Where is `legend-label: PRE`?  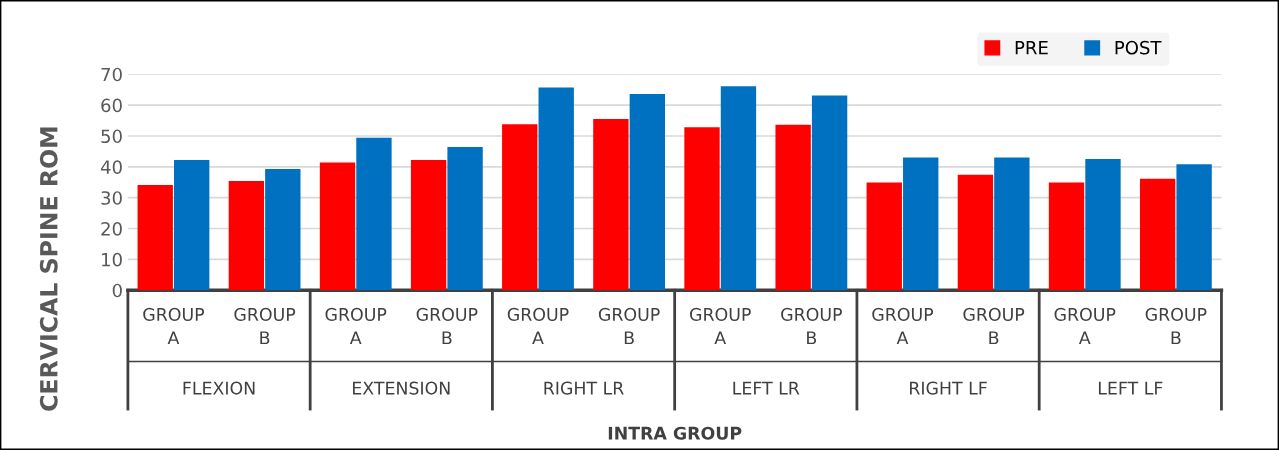
legend-label: PRE is located at coordinates (1031, 48).